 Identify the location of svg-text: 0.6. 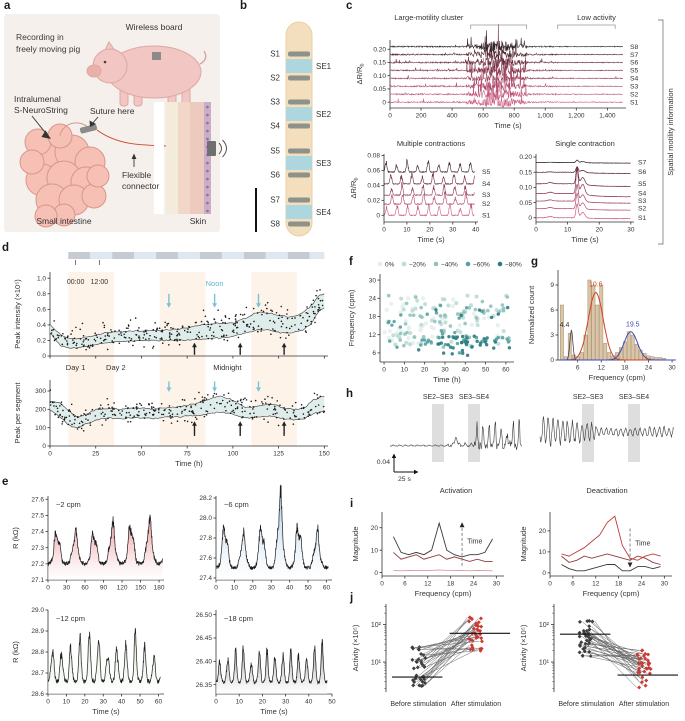
(41, 310).